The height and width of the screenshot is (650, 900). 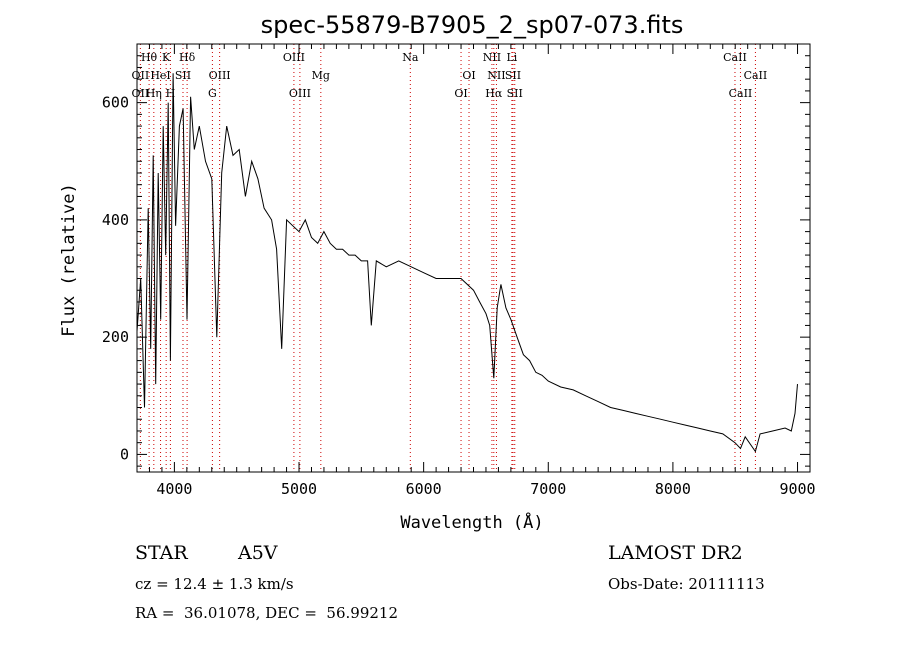 I want to click on spectral-line-label: K, so click(x=166, y=57).